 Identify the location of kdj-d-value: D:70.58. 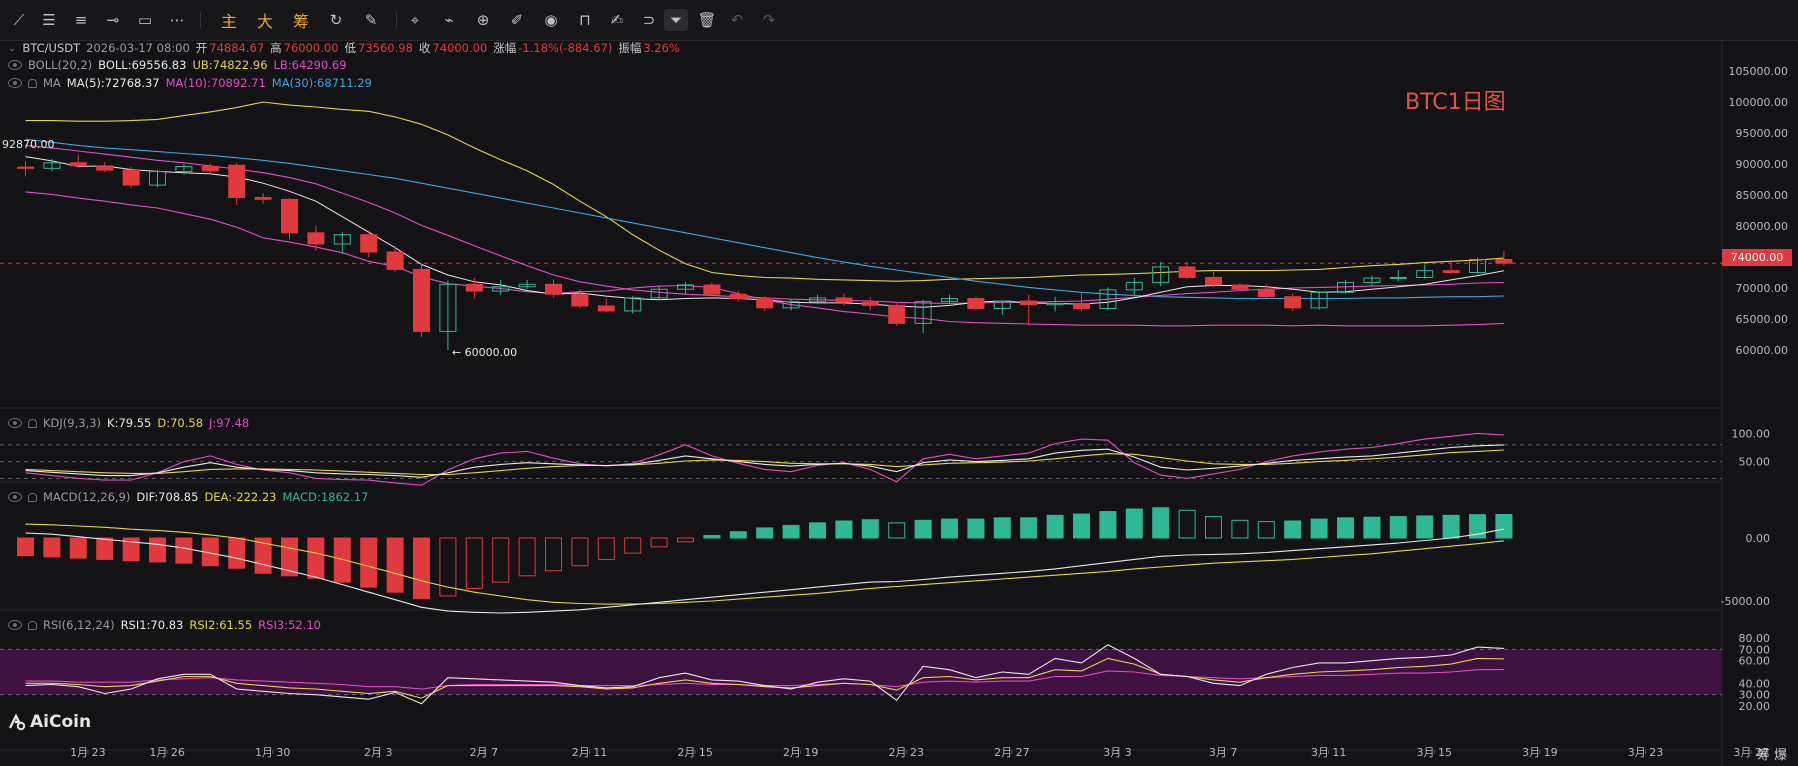
(180, 423).